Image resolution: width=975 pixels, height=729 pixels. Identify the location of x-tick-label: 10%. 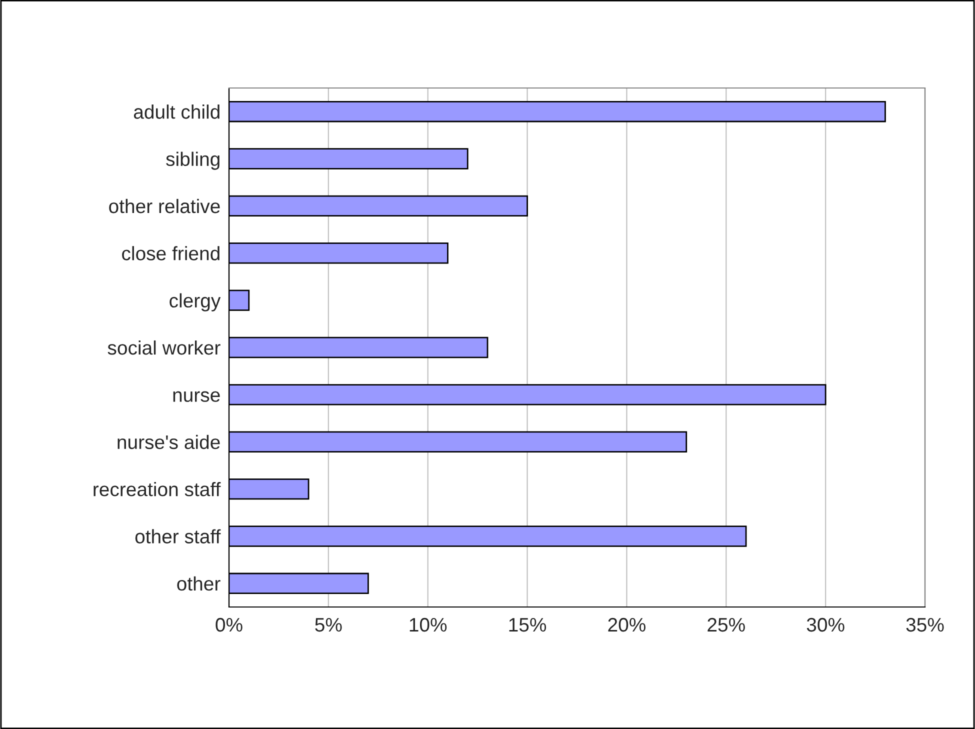
(428, 625).